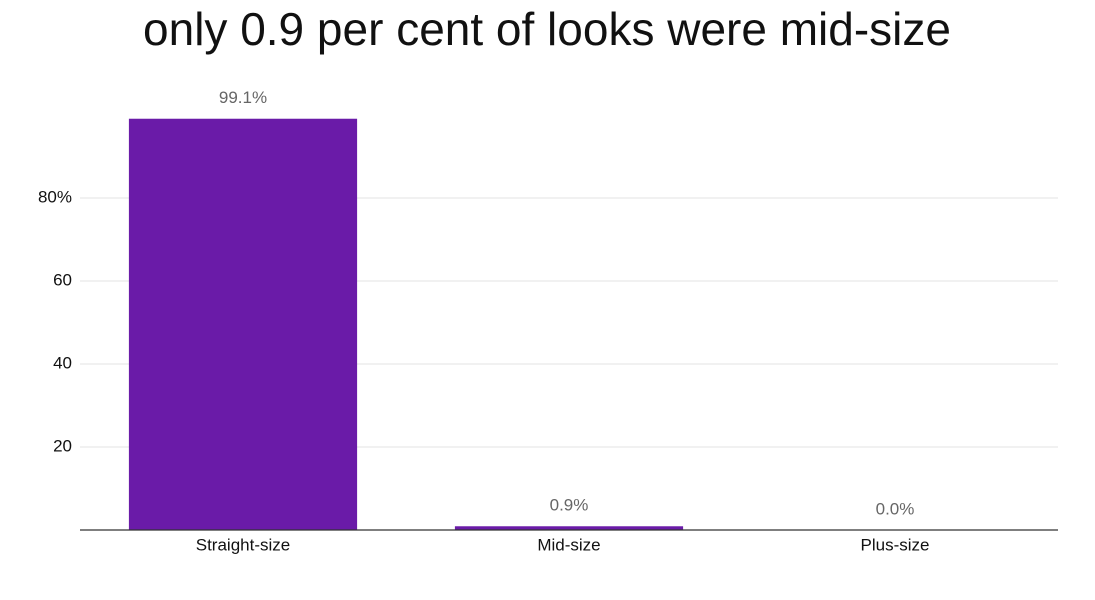 Image resolution: width=1095 pixels, height=600 pixels. Describe the element at coordinates (243, 97) in the screenshot. I see `value-label: 99.1%` at that location.